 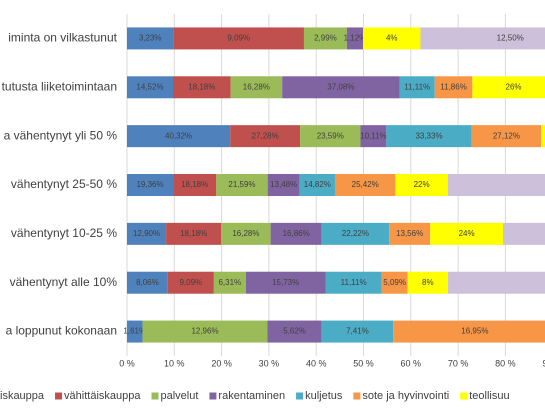 I want to click on value-label: 10,11%, so click(x=373, y=135).